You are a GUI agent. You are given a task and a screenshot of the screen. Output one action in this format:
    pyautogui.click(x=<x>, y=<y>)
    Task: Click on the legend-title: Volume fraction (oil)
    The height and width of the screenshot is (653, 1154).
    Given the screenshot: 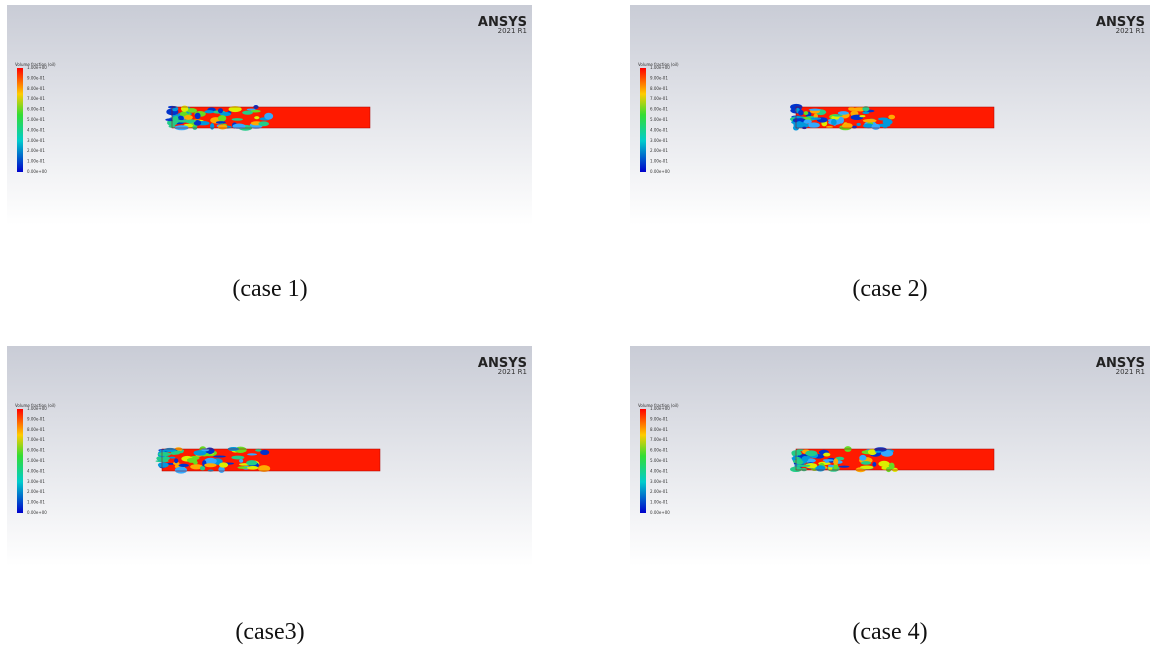 What is the action you would take?
    pyautogui.click(x=658, y=405)
    